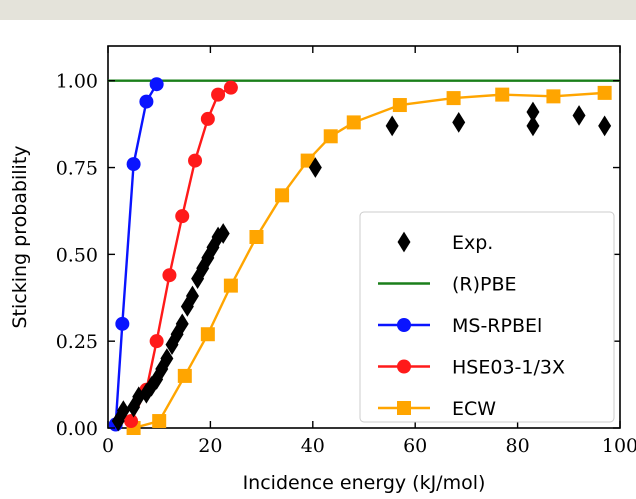 This screenshot has width=636, height=499. What do you see at coordinates (508, 368) in the screenshot?
I see `legend-label-hse03-1-3x: HSE03-1/3X` at bounding box center [508, 368].